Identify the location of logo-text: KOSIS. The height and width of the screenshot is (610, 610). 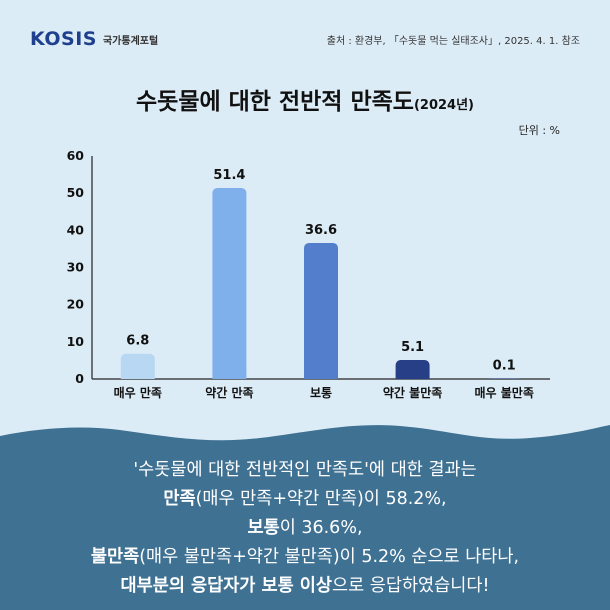
(63, 39).